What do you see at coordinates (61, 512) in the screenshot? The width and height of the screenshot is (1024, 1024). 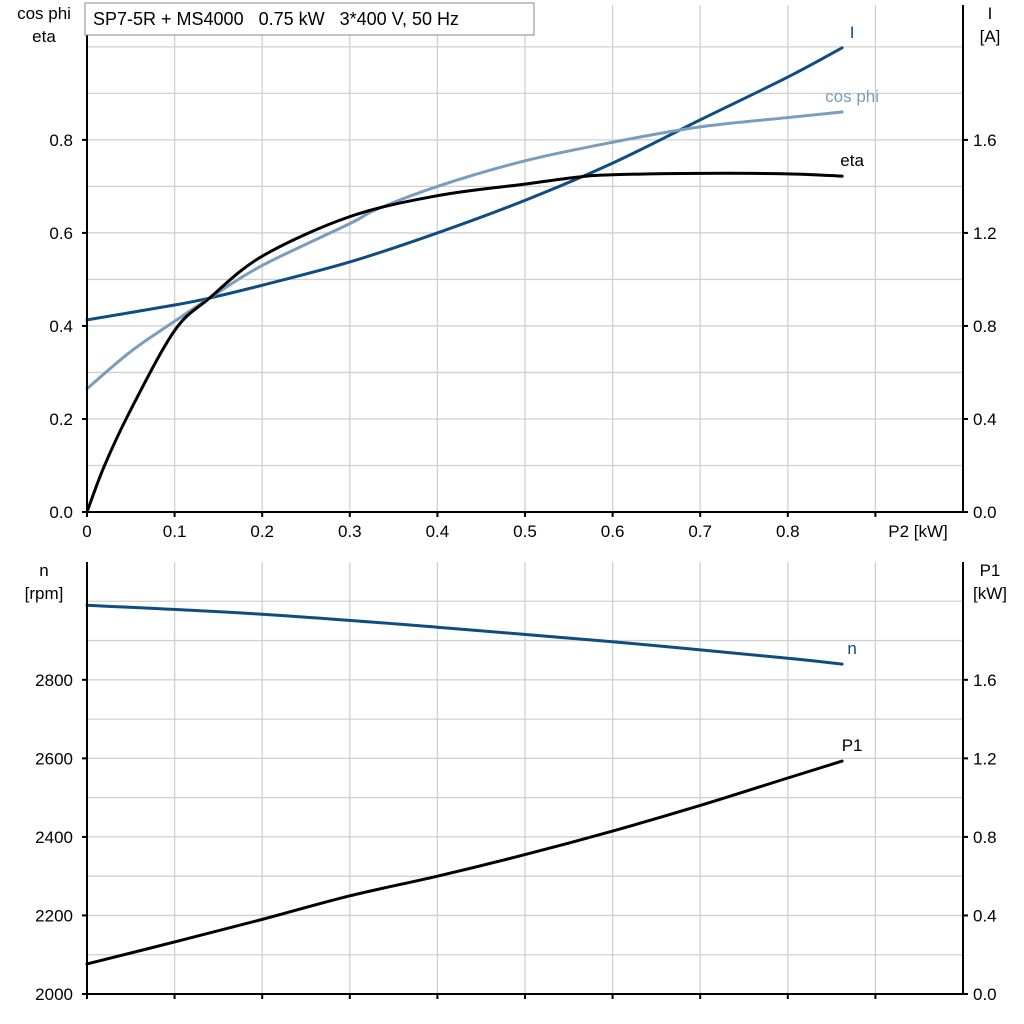 I see `y-tick-label-left: 0.0` at bounding box center [61, 512].